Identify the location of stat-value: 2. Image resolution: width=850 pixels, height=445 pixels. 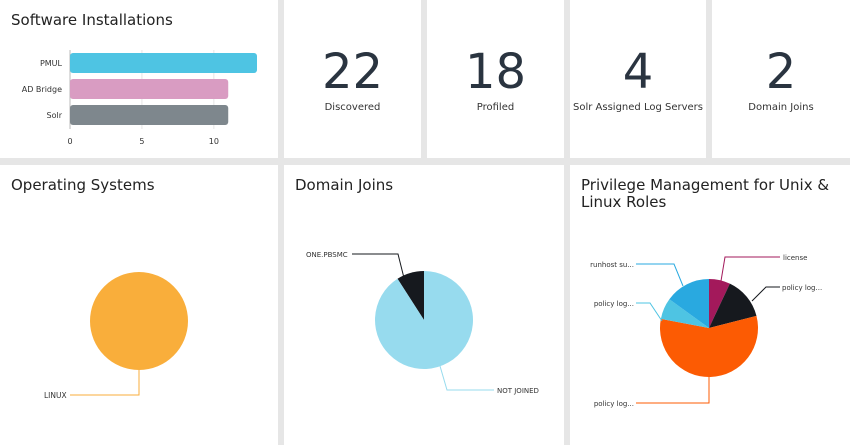
(781, 72).